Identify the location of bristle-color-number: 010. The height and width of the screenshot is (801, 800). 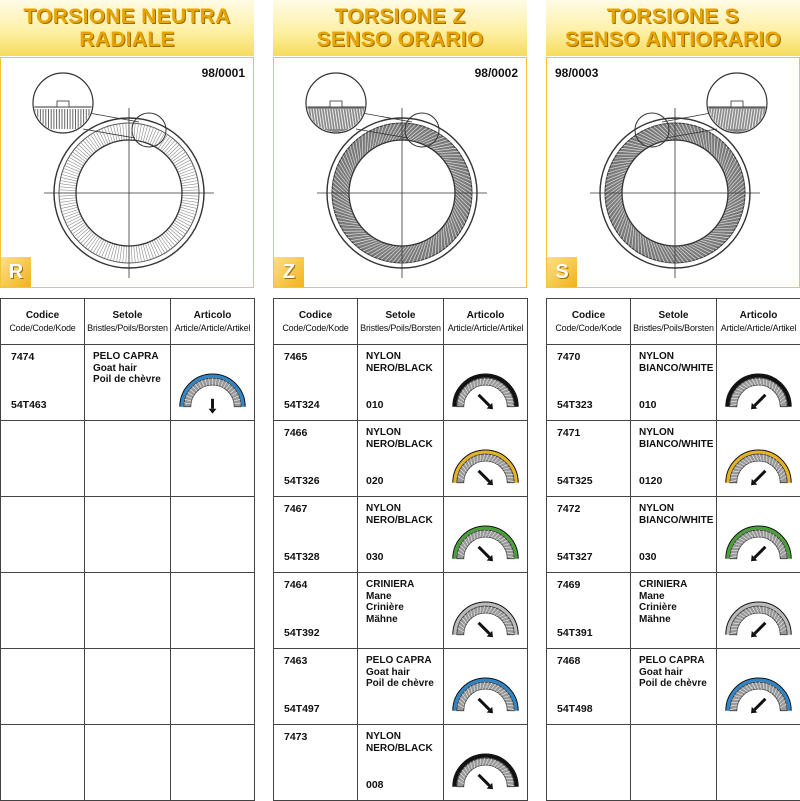
(648, 405).